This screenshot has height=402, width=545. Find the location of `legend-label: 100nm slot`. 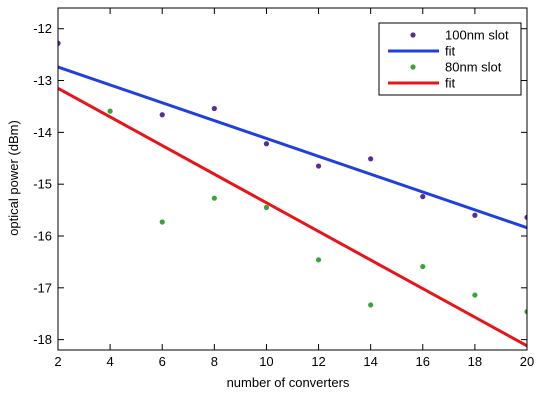

legend-label: 100nm slot is located at coordinates (477, 35).